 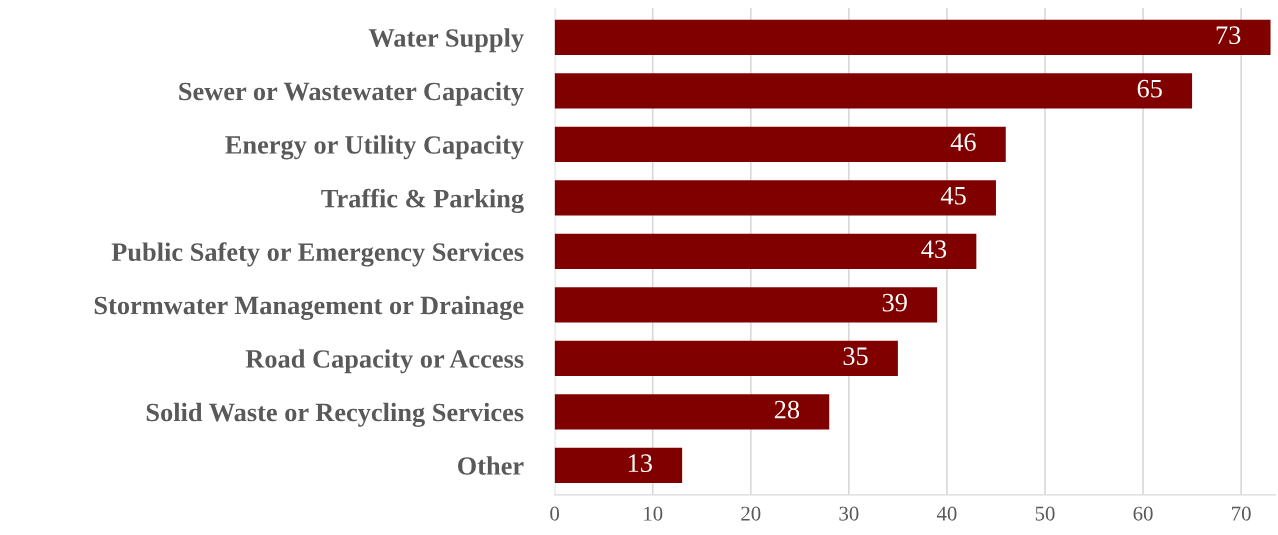 I want to click on y-tick-label: Solid Waste or Recycling Services, so click(x=335, y=414).